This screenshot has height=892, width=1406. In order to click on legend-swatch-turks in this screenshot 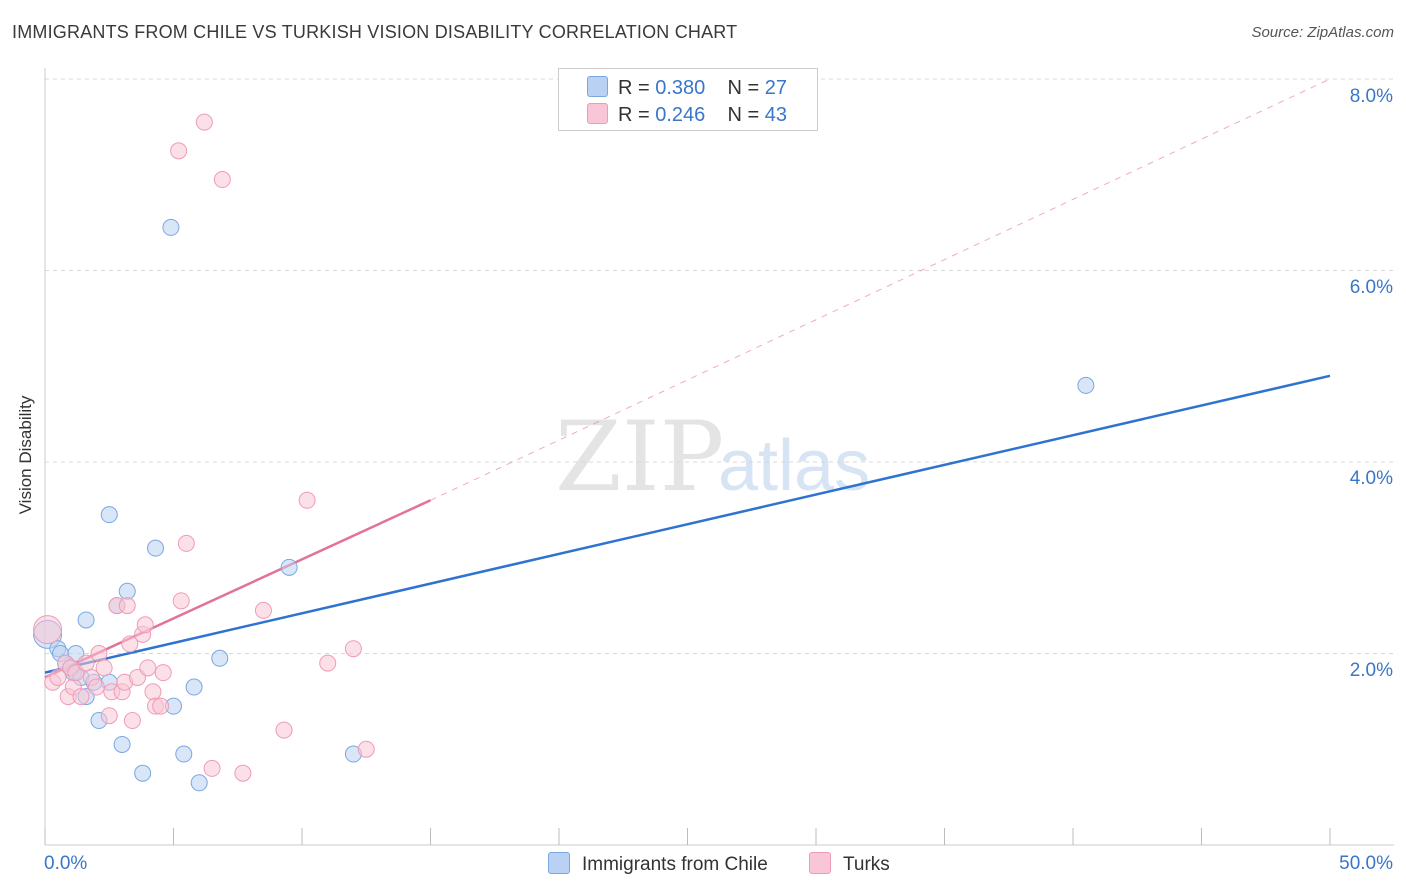, I will do `click(597, 113)`.